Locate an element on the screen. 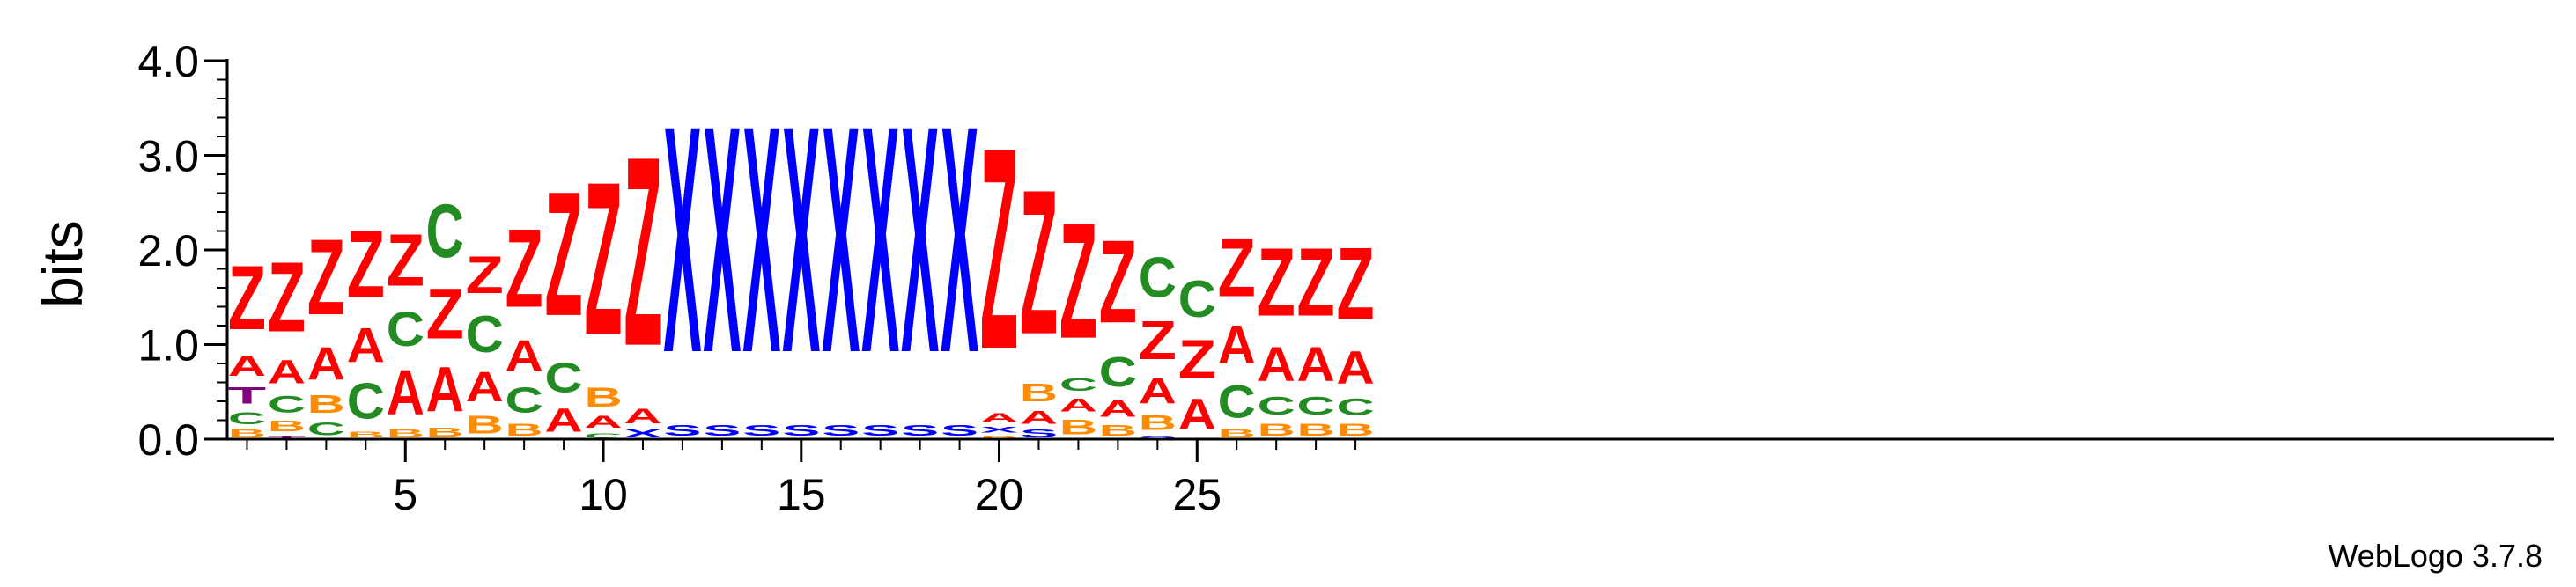  logo-letter-c-pos-26: C is located at coordinates (1237, 402).